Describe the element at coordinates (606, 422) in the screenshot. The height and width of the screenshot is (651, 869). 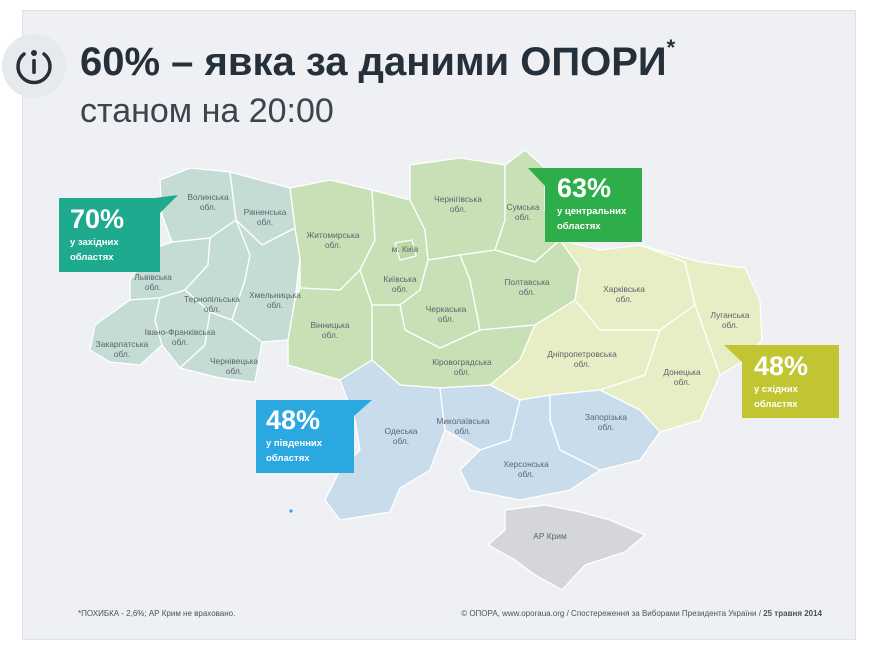
I see `label-zaporizhzhia: Запорізька обл.` at that location.